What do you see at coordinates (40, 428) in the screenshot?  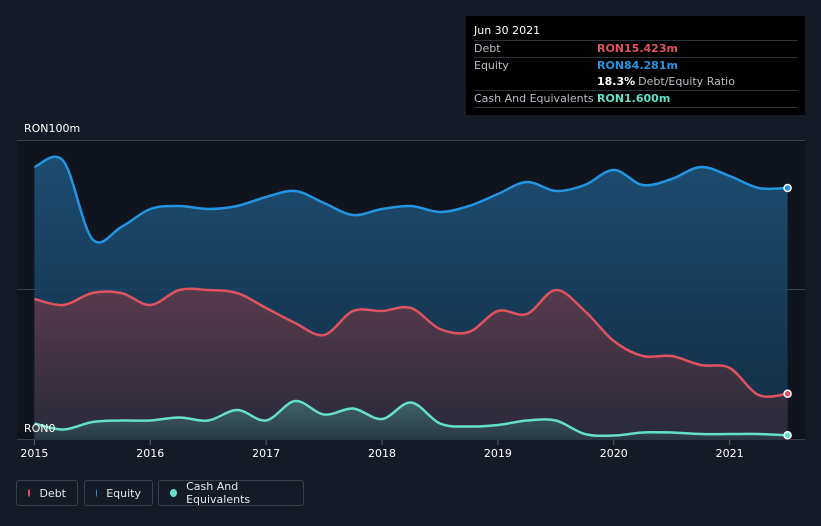 I see `y-tick-zero: RON0` at bounding box center [40, 428].